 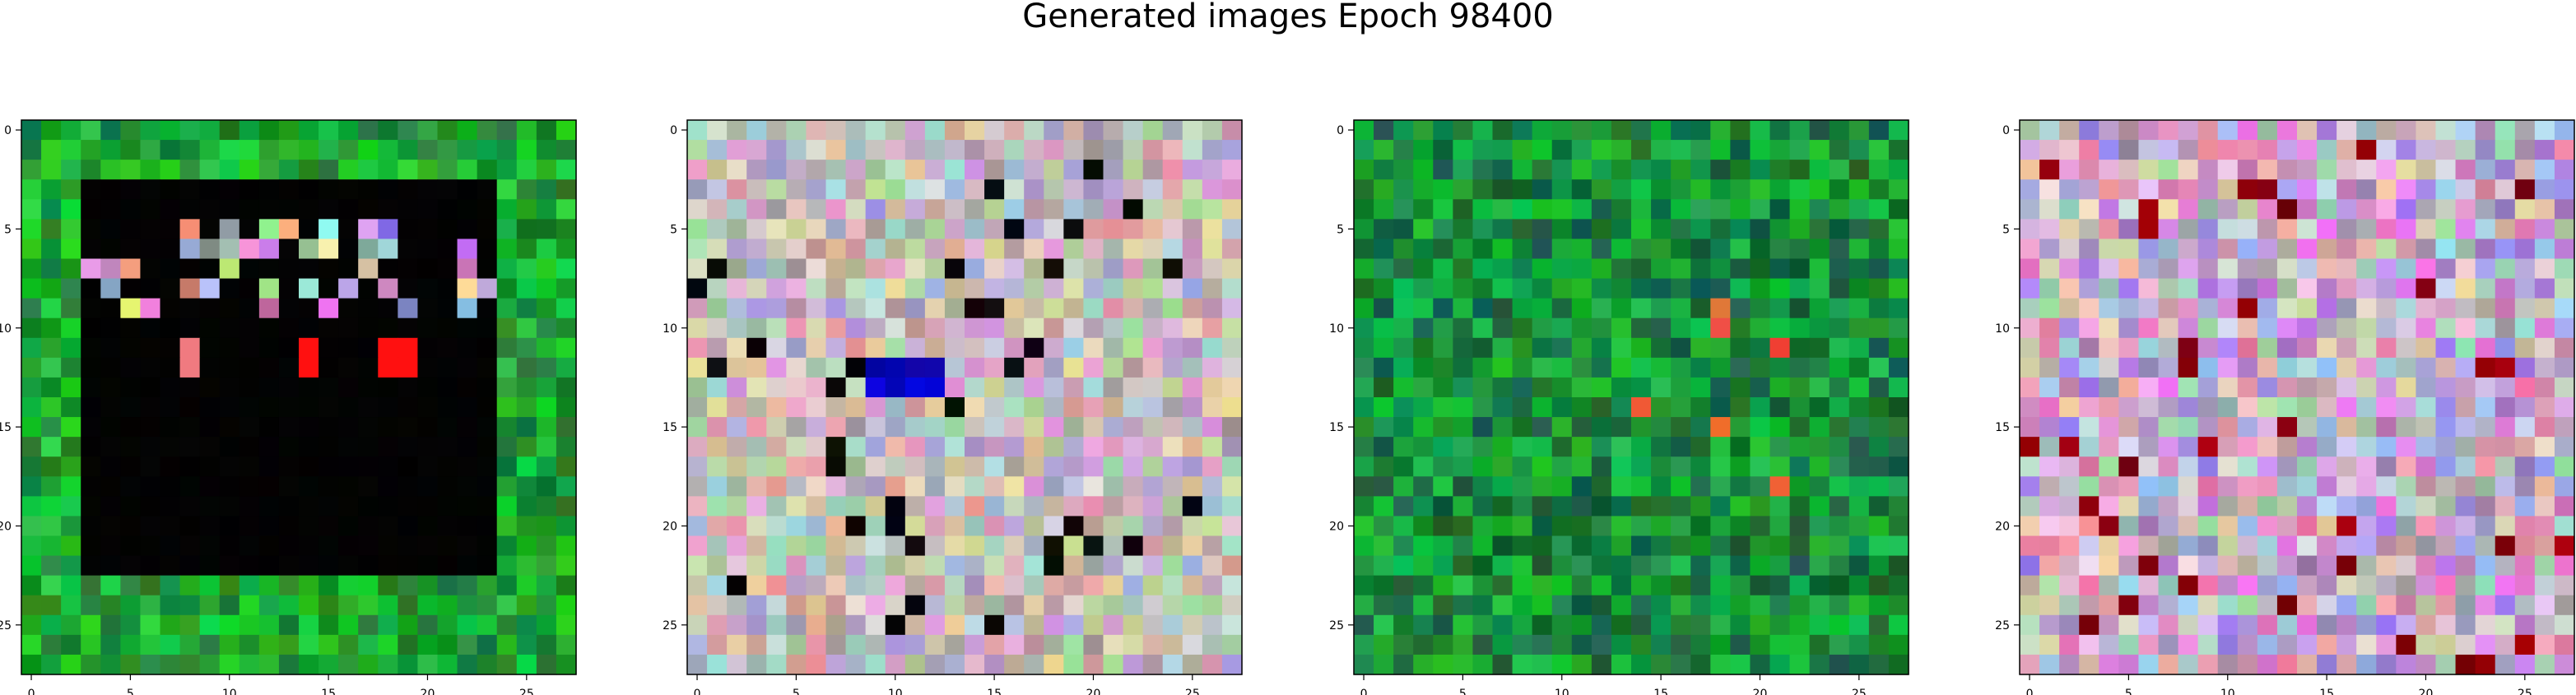 I want to click on y-tick-label: 10, so click(x=1336, y=329).